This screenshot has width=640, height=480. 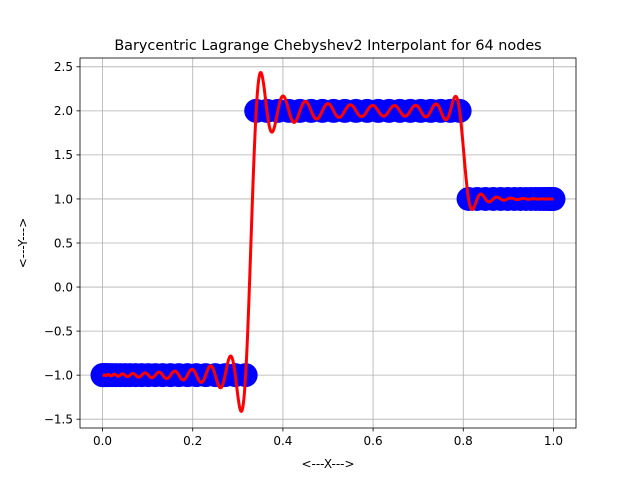 I want to click on y-tick-label: 0.5, so click(x=63, y=243).